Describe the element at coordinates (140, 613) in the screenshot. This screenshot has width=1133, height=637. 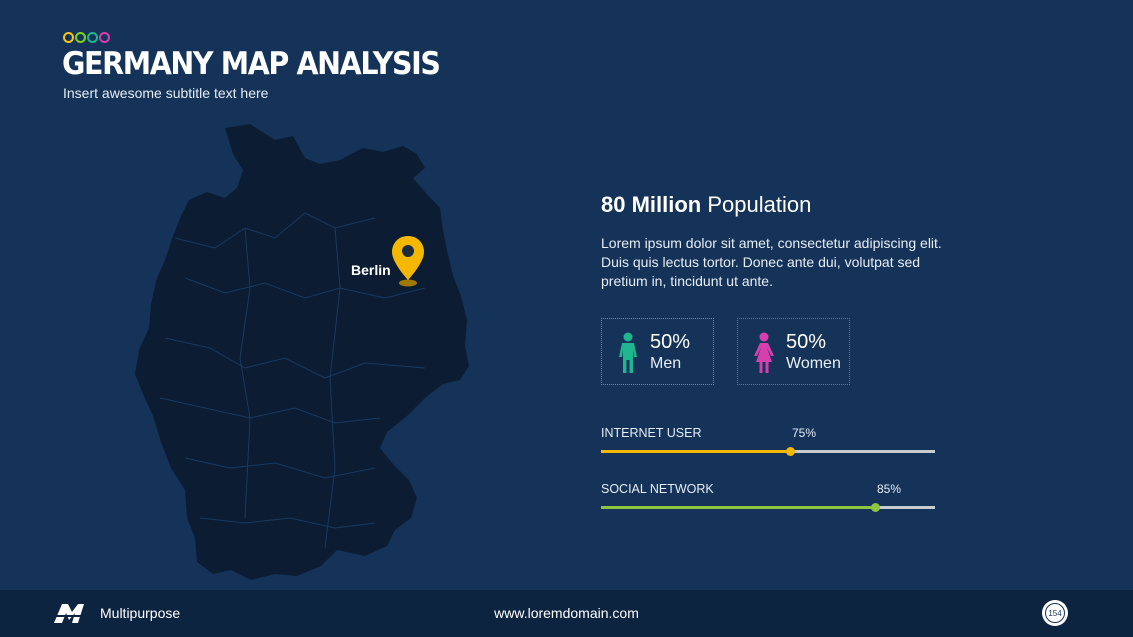
I see `brand-name: Multipurpose` at that location.